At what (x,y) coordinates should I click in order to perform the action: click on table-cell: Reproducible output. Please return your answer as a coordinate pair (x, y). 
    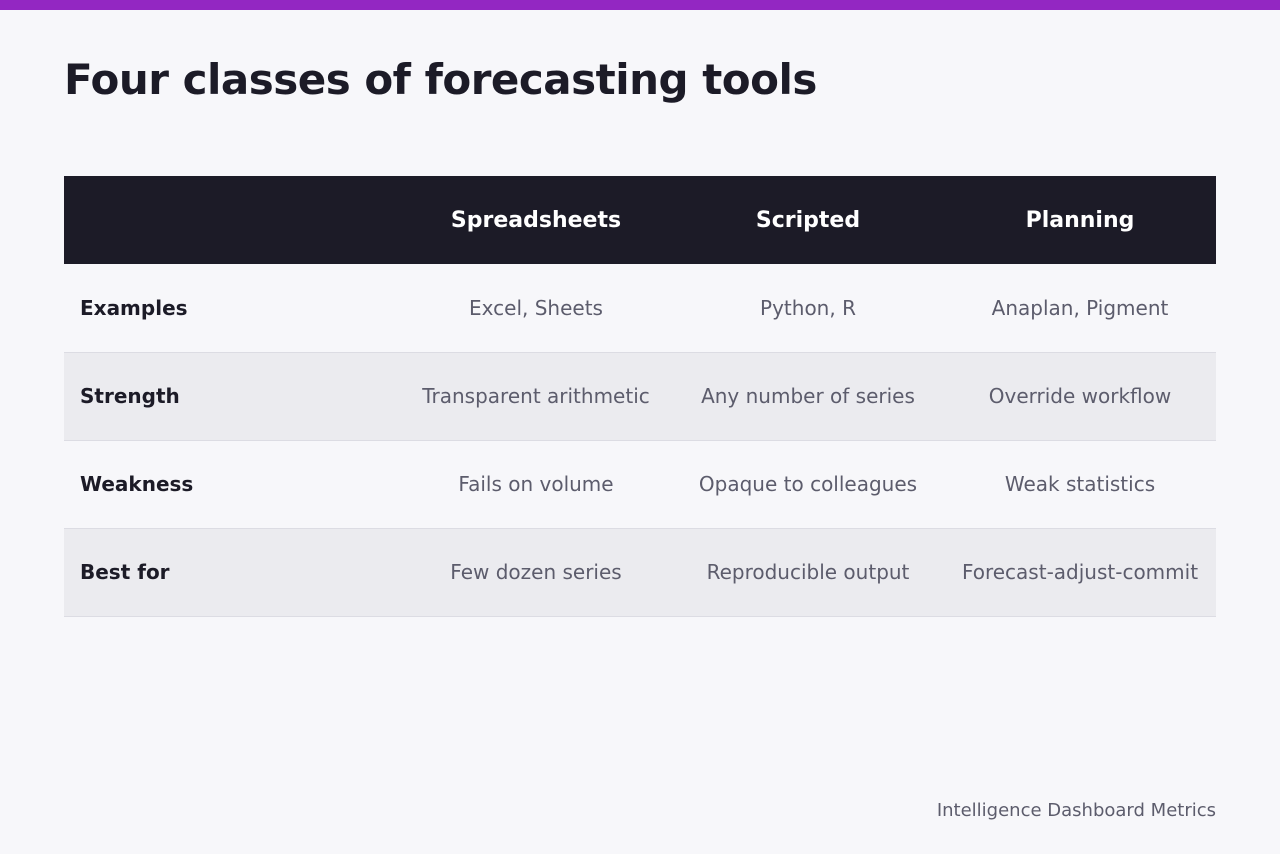
    Looking at the image, I should click on (808, 572).